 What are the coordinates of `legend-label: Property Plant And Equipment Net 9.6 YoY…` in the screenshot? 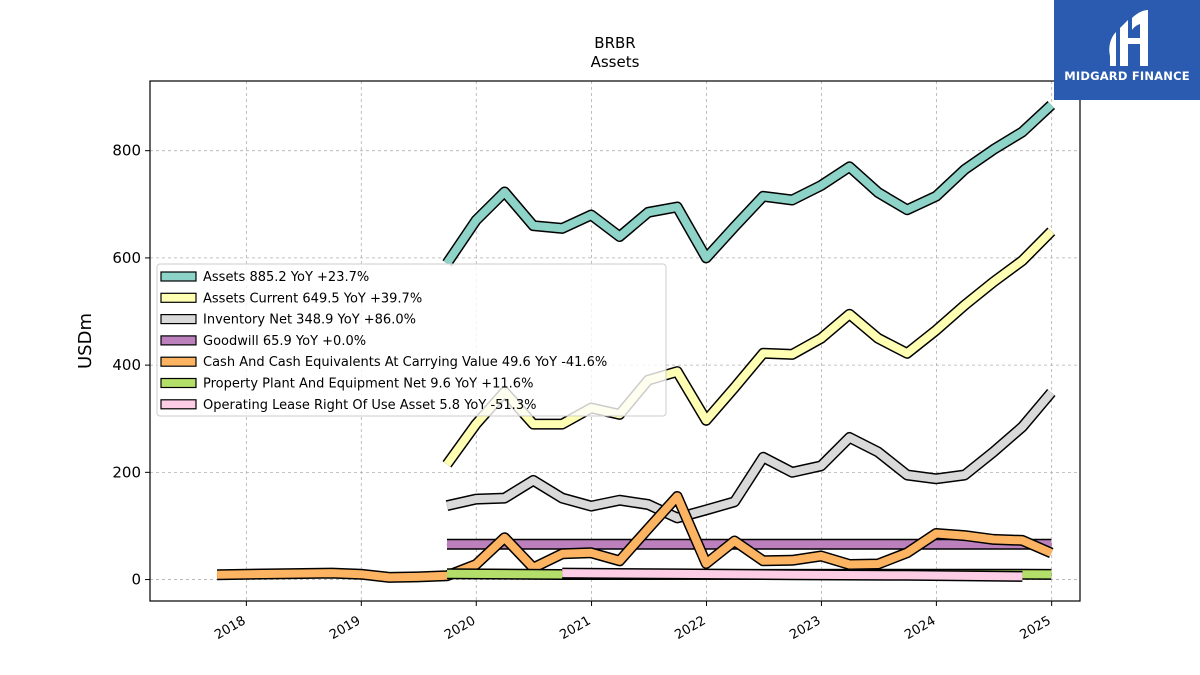 It's located at (368, 384).